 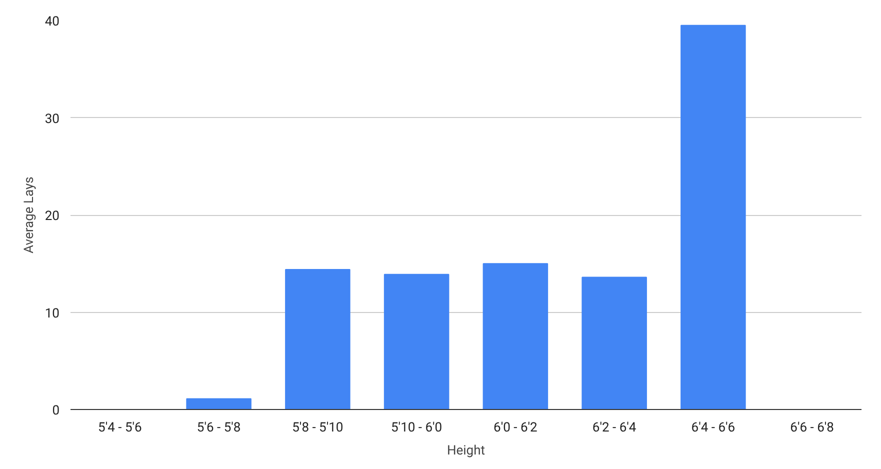 What do you see at coordinates (52, 119) in the screenshot?
I see `y-tick-label: 30` at bounding box center [52, 119].